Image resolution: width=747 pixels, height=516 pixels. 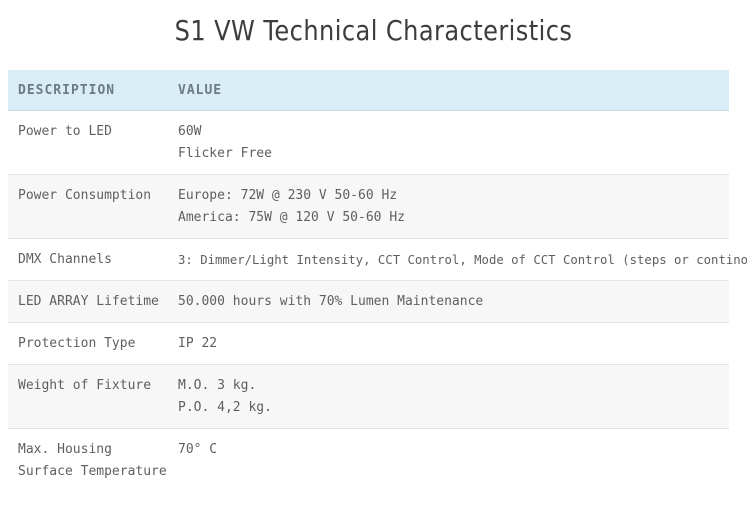 What do you see at coordinates (190, 131) in the screenshot?
I see `value-line: 60W` at bounding box center [190, 131].